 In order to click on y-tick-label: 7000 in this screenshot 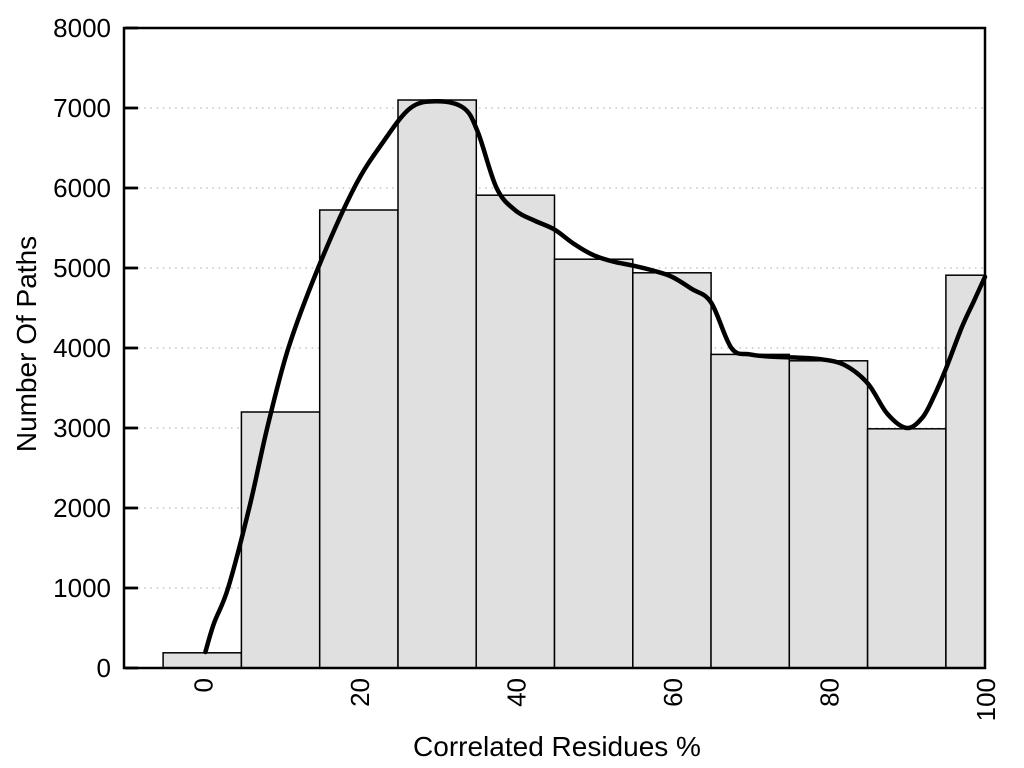, I will do `click(82, 108)`.